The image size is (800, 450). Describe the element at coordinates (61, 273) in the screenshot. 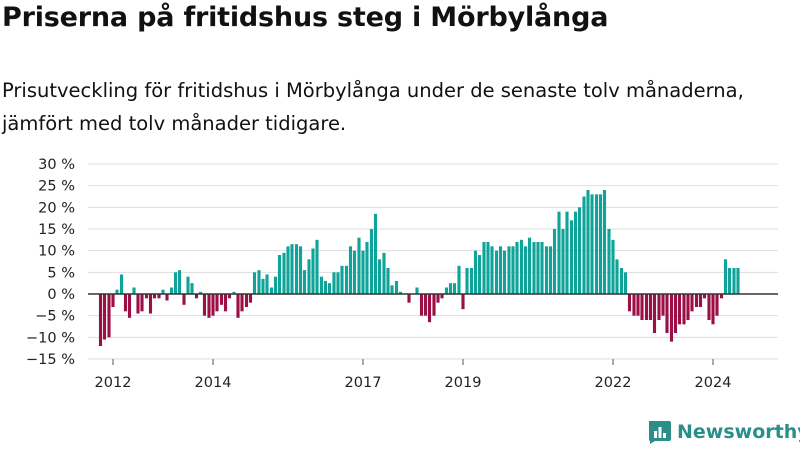

I see `y-tick-label: 5 %` at that location.